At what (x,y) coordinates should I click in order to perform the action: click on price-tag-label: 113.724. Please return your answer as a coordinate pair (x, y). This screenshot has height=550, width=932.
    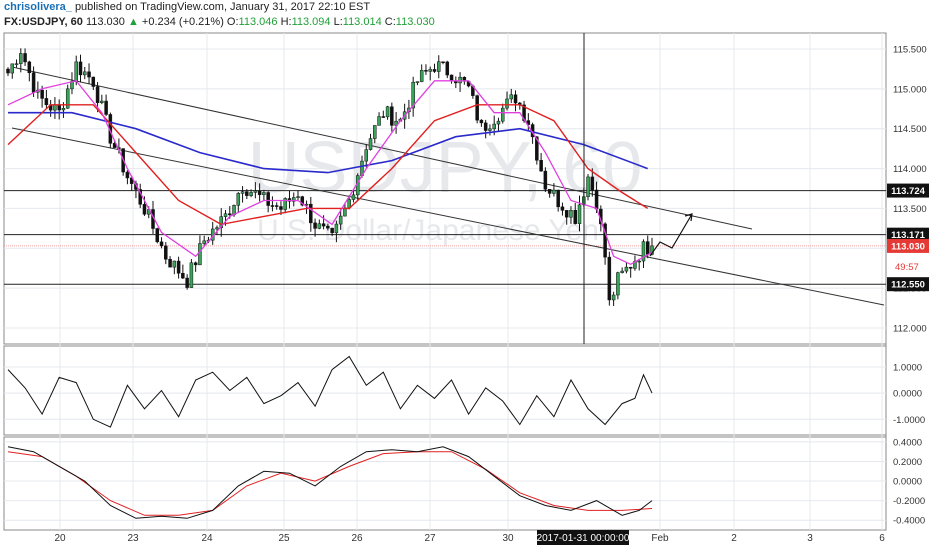
    Looking at the image, I should click on (908, 191).